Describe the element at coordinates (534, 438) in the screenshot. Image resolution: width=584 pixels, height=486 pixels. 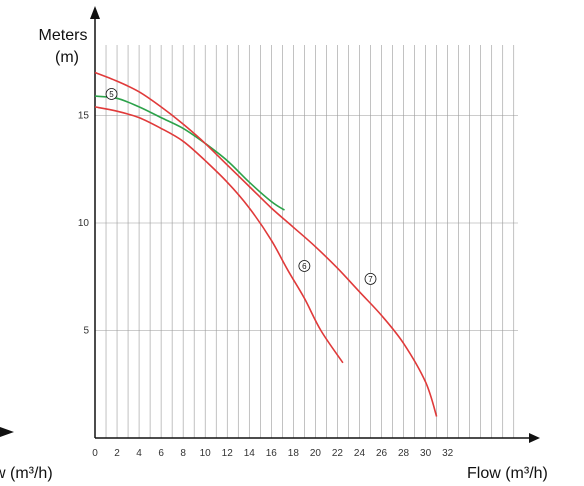
I see `x-axis-arrow-icon` at that location.